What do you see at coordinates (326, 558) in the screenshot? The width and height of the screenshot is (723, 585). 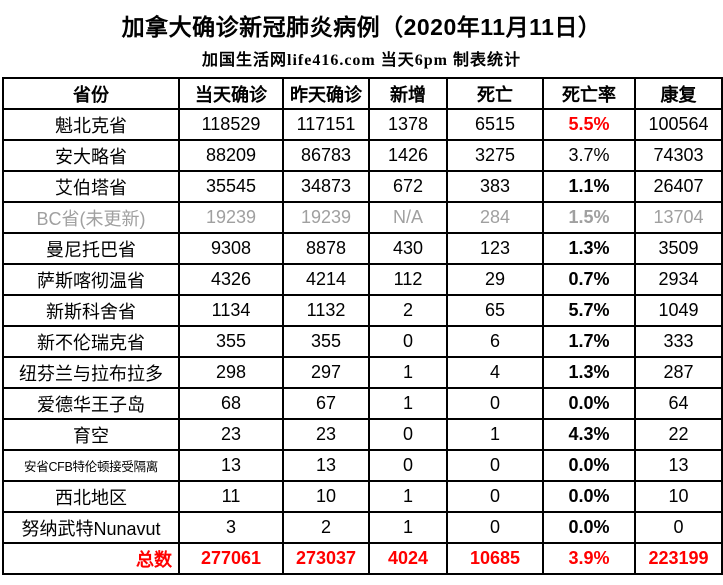 I see `total-yesterday-cell: 273037` at bounding box center [326, 558].